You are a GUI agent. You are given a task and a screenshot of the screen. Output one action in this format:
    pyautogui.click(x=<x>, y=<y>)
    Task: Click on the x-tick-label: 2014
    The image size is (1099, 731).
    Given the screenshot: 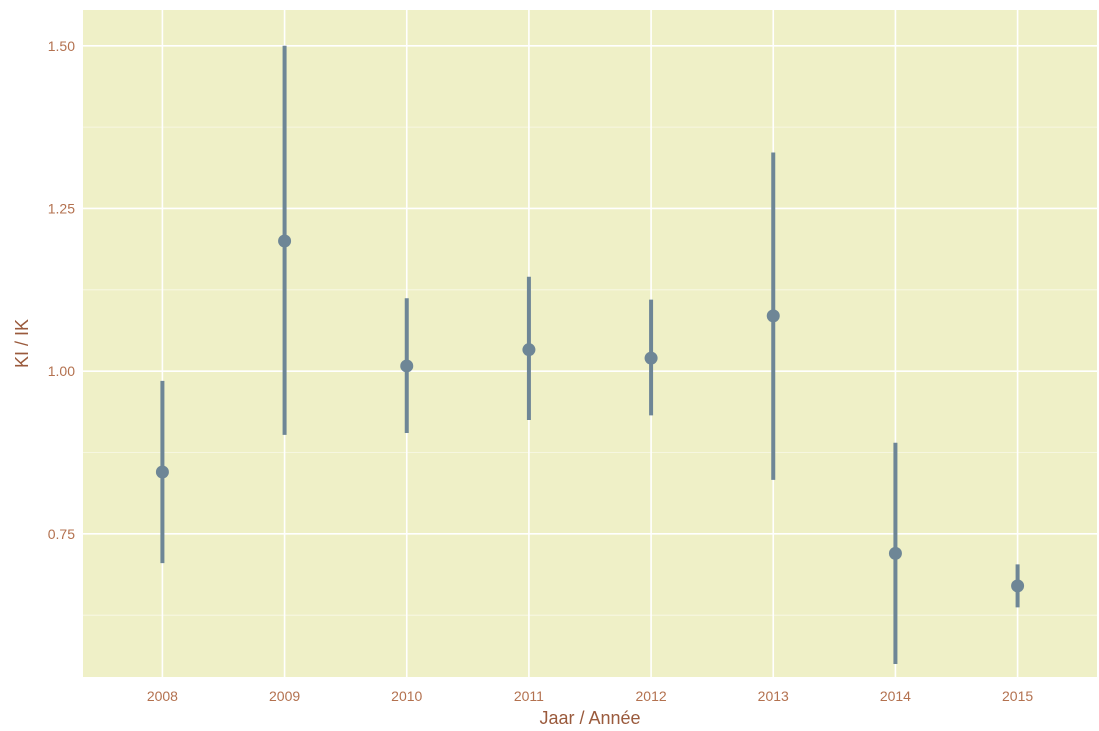 What is the action you would take?
    pyautogui.click(x=895, y=696)
    